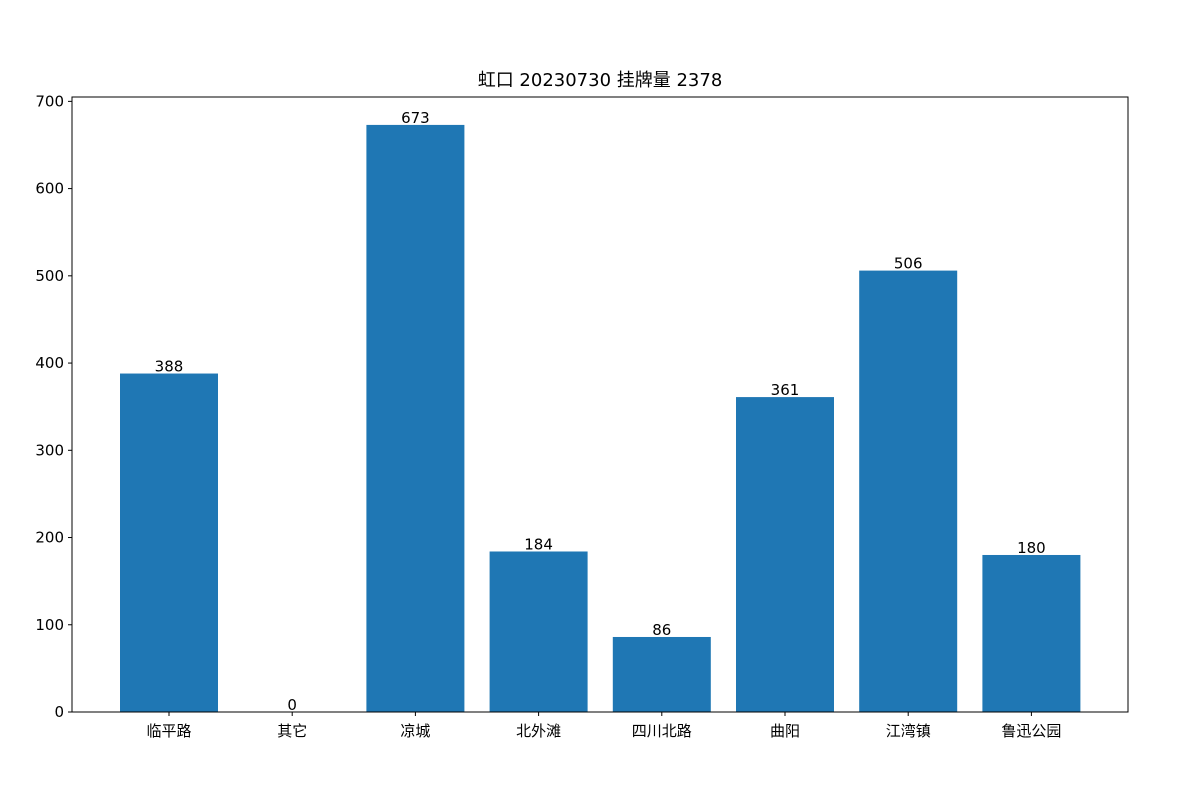 Image resolution: width=1200 pixels, height=800 pixels. Describe the element at coordinates (292, 705) in the screenshot. I see `bar-value-label: 0` at that location.